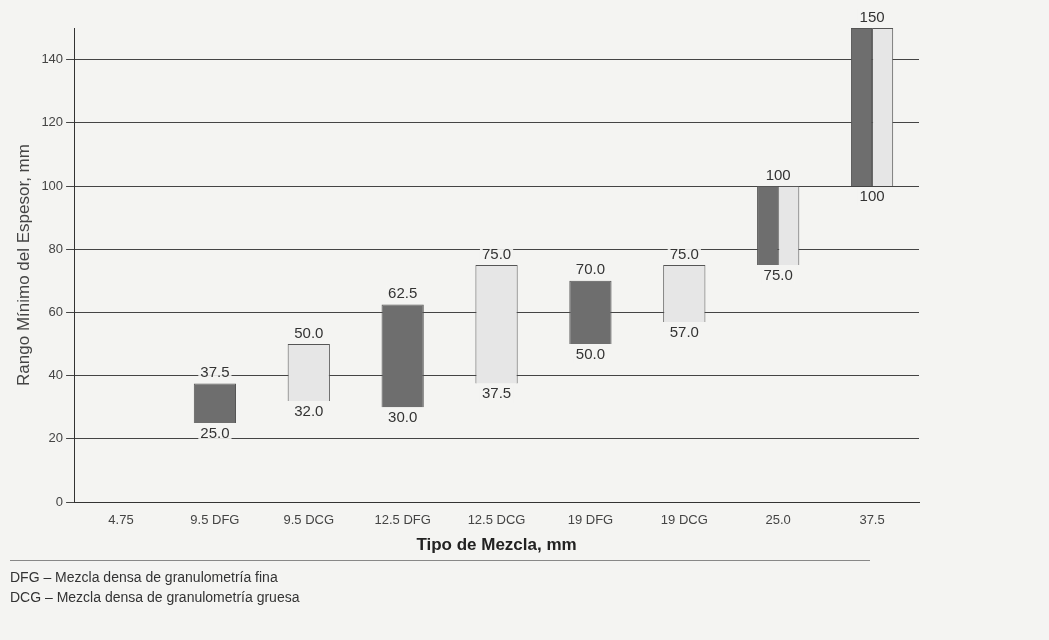 This screenshot has width=1049, height=640. I want to click on annotation: 70.0, so click(590, 269).